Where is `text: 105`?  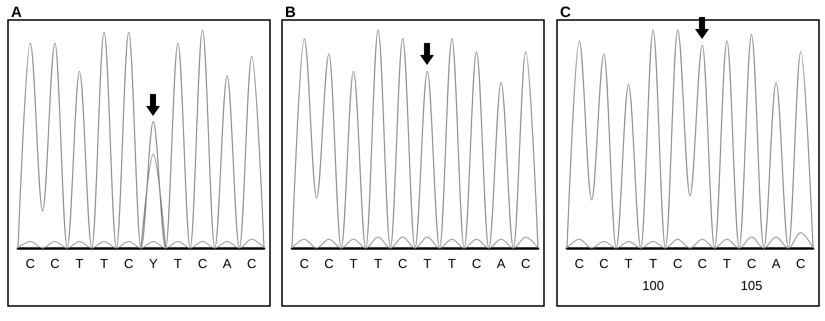 text: 105 is located at coordinates (751, 285).